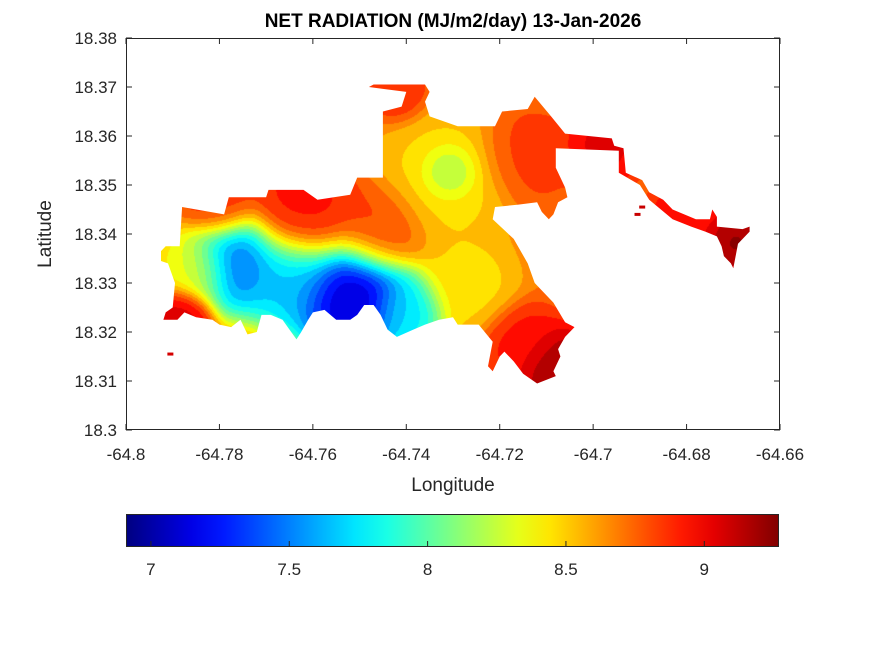  Describe the element at coordinates (566, 569) in the screenshot. I see `colorbar-tick-label: 8.5` at that location.